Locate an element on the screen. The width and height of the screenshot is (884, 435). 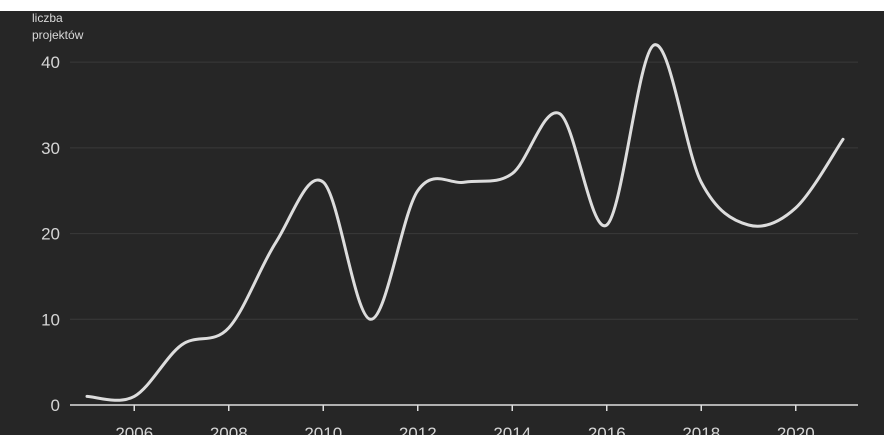
y-tick-label: 10 is located at coordinates (50, 319).